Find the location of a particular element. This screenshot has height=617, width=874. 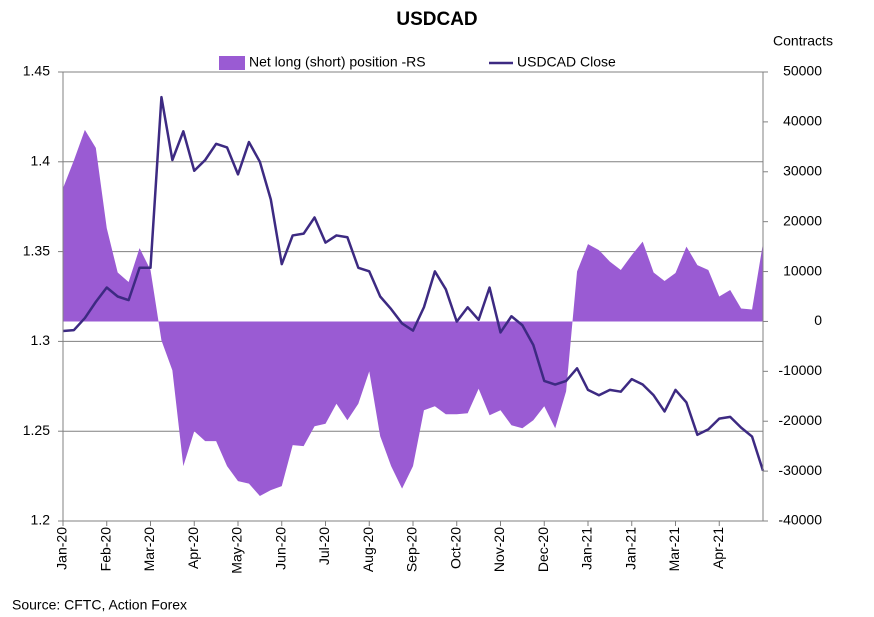

source: Source: CFTC, Action Forex is located at coordinates (99, 605).